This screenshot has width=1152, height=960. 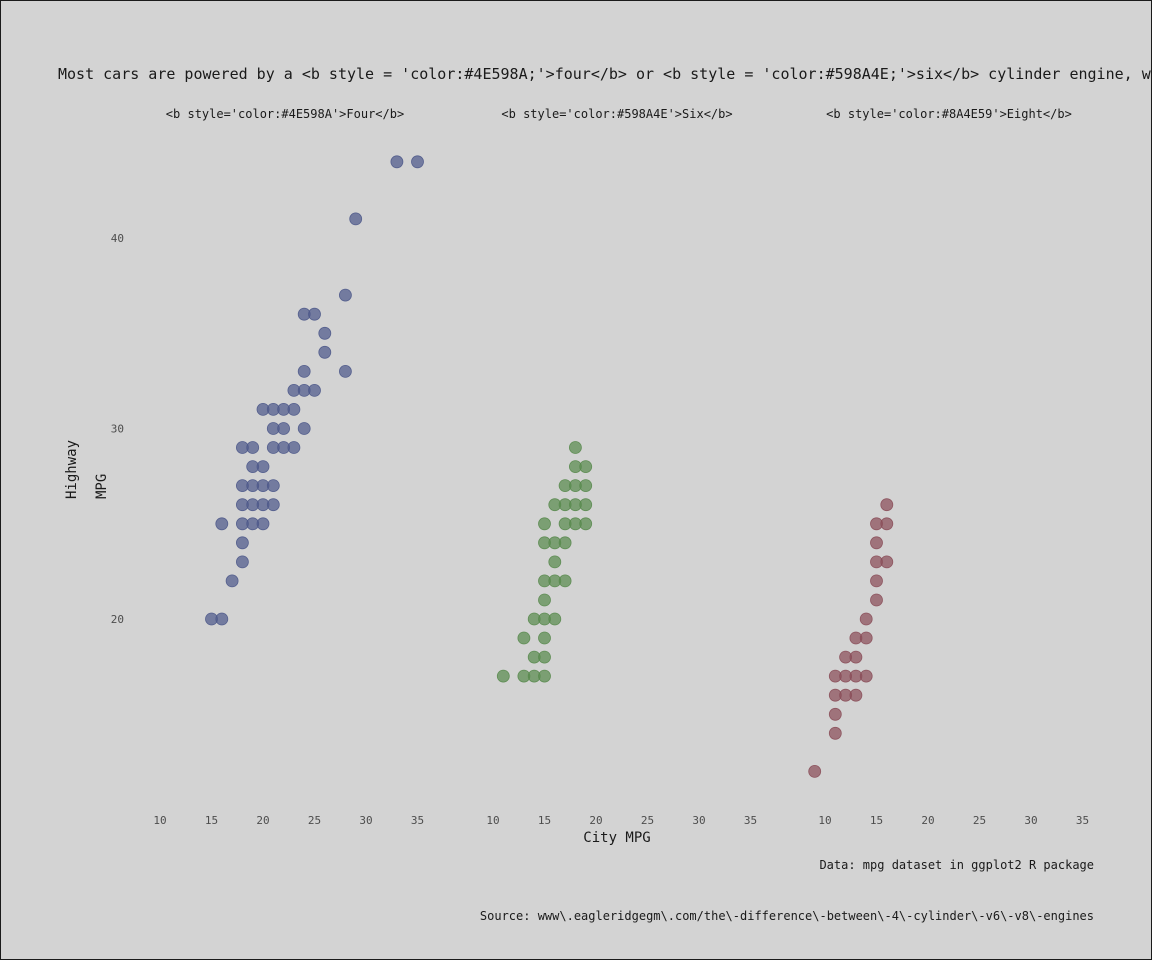 I want to click on y-tick-label: 20, so click(x=117, y=619).